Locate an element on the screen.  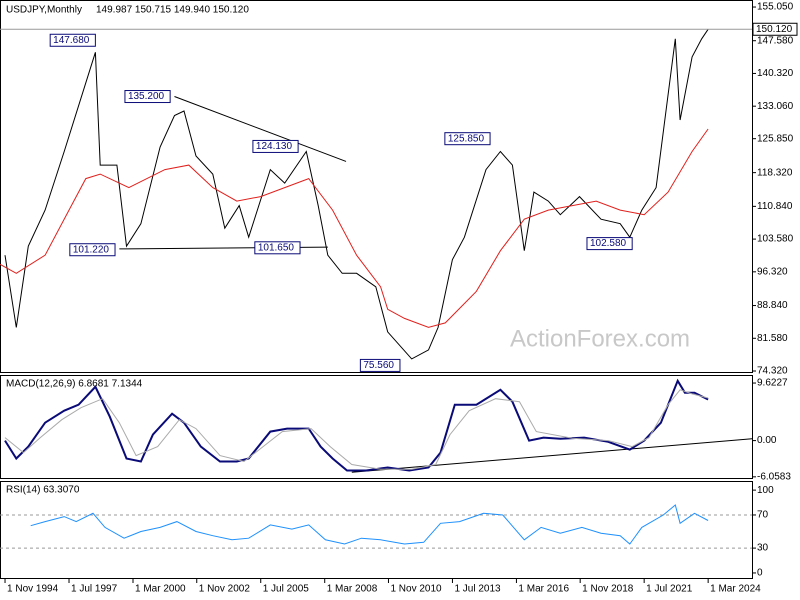
ohlc-values: 149.987 150.715 149.940 150.120 is located at coordinates (172, 10).